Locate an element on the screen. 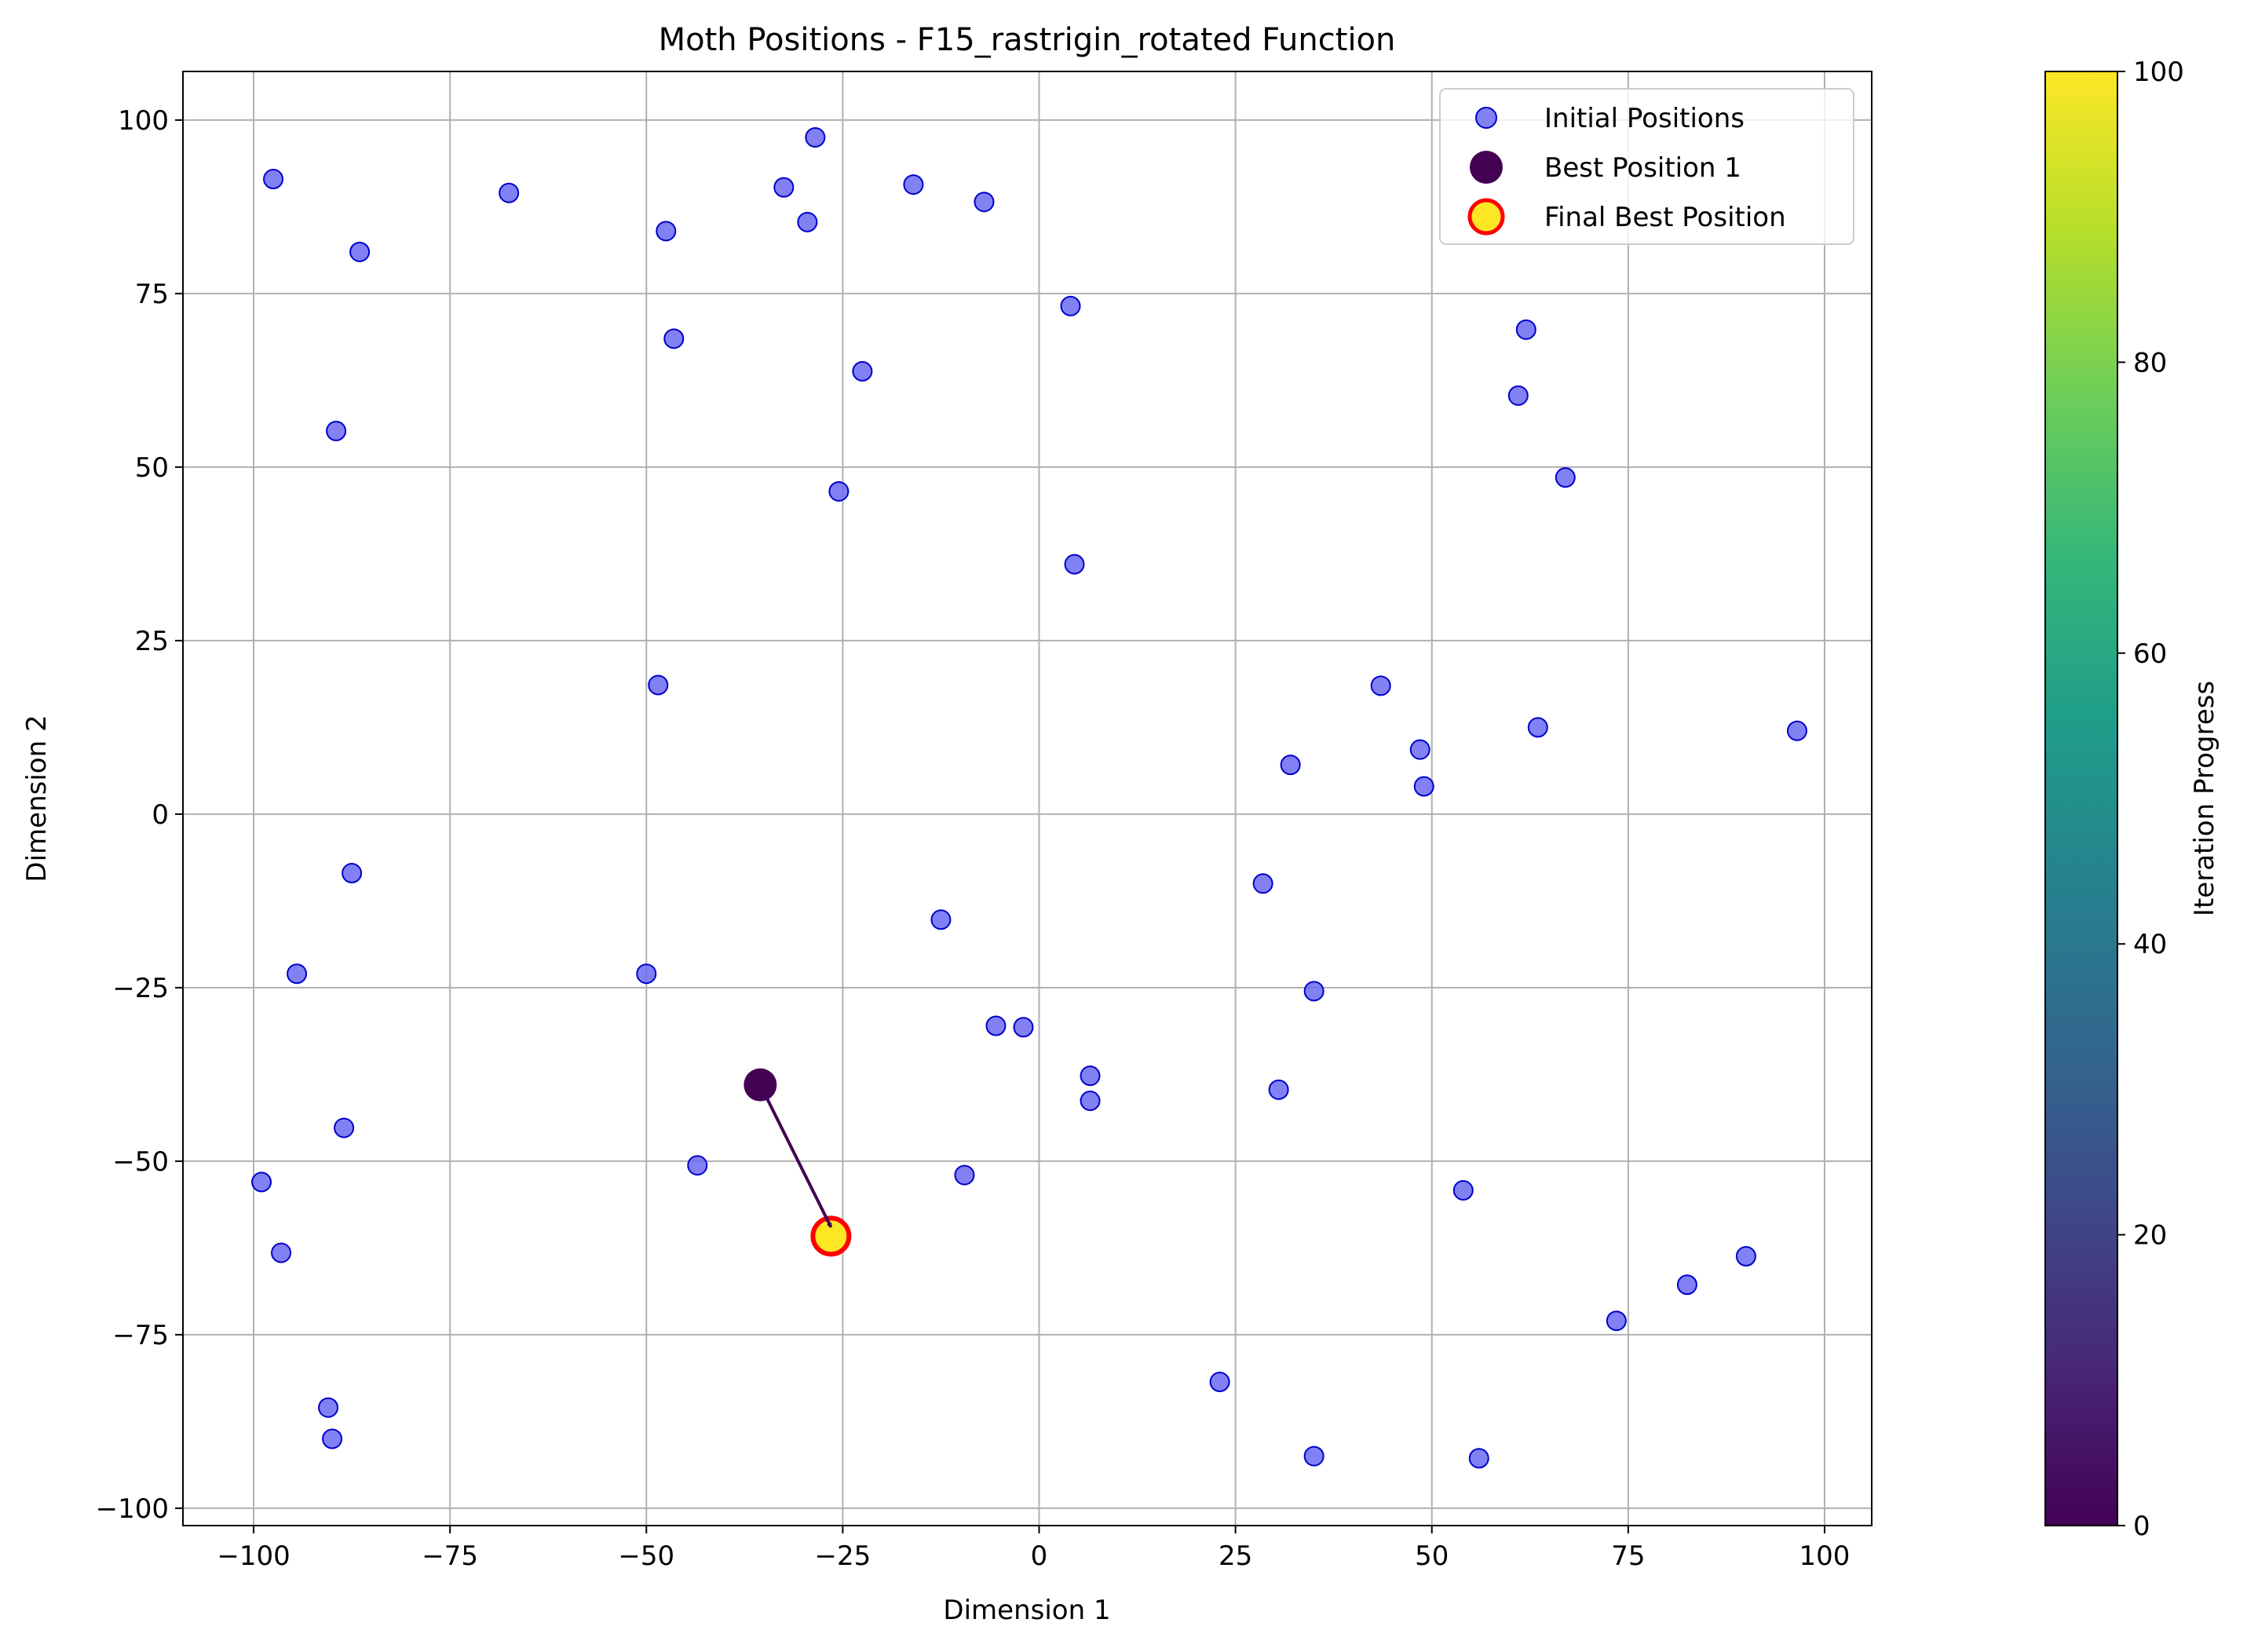 The width and height of the screenshot is (2247, 1652). x-tick-label: 100 is located at coordinates (1825, 1556).